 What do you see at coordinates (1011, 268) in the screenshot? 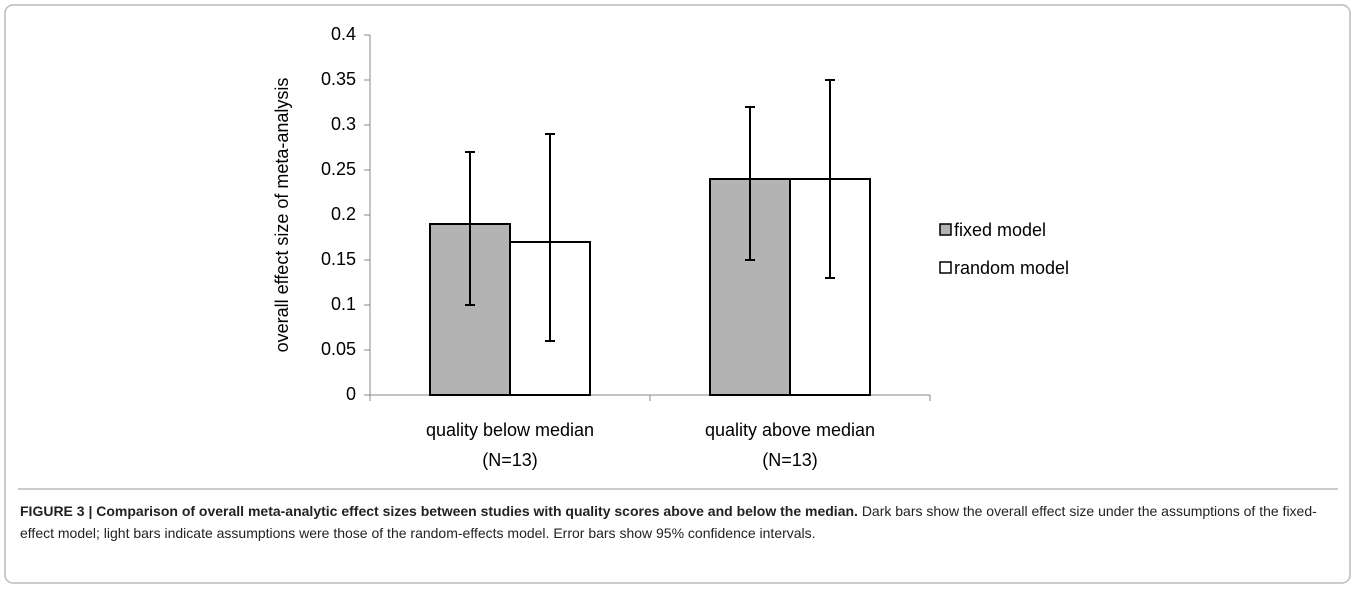
I see `legend-label: random model` at bounding box center [1011, 268].